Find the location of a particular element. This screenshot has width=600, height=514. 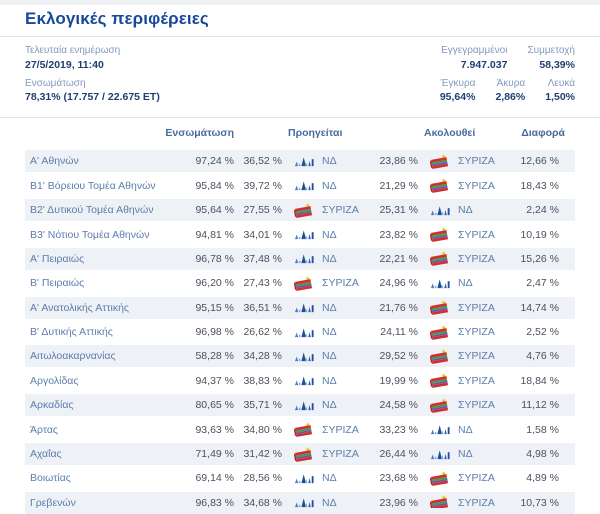

difference-pct: 12,66 % is located at coordinates (539, 161).